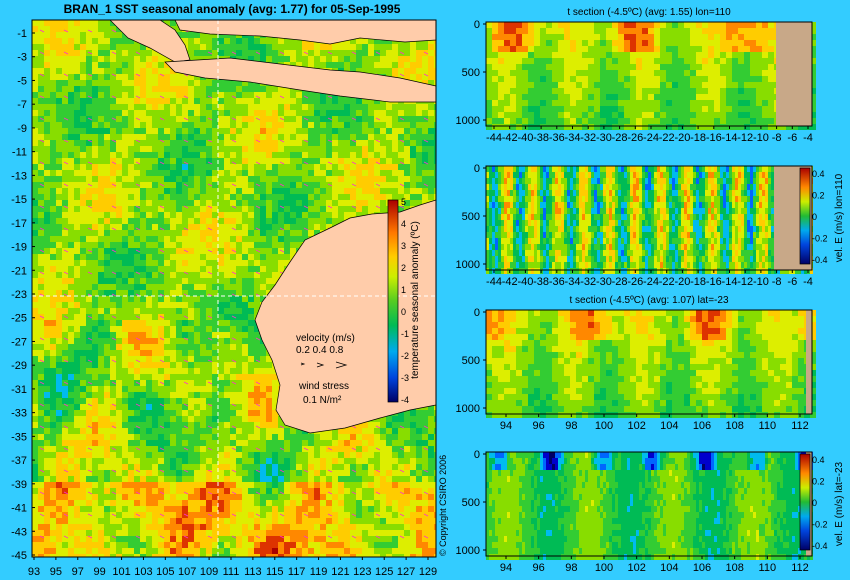  Describe the element at coordinates (319, 572) in the screenshot. I see `map-lon-tick-label: 119` at that location.